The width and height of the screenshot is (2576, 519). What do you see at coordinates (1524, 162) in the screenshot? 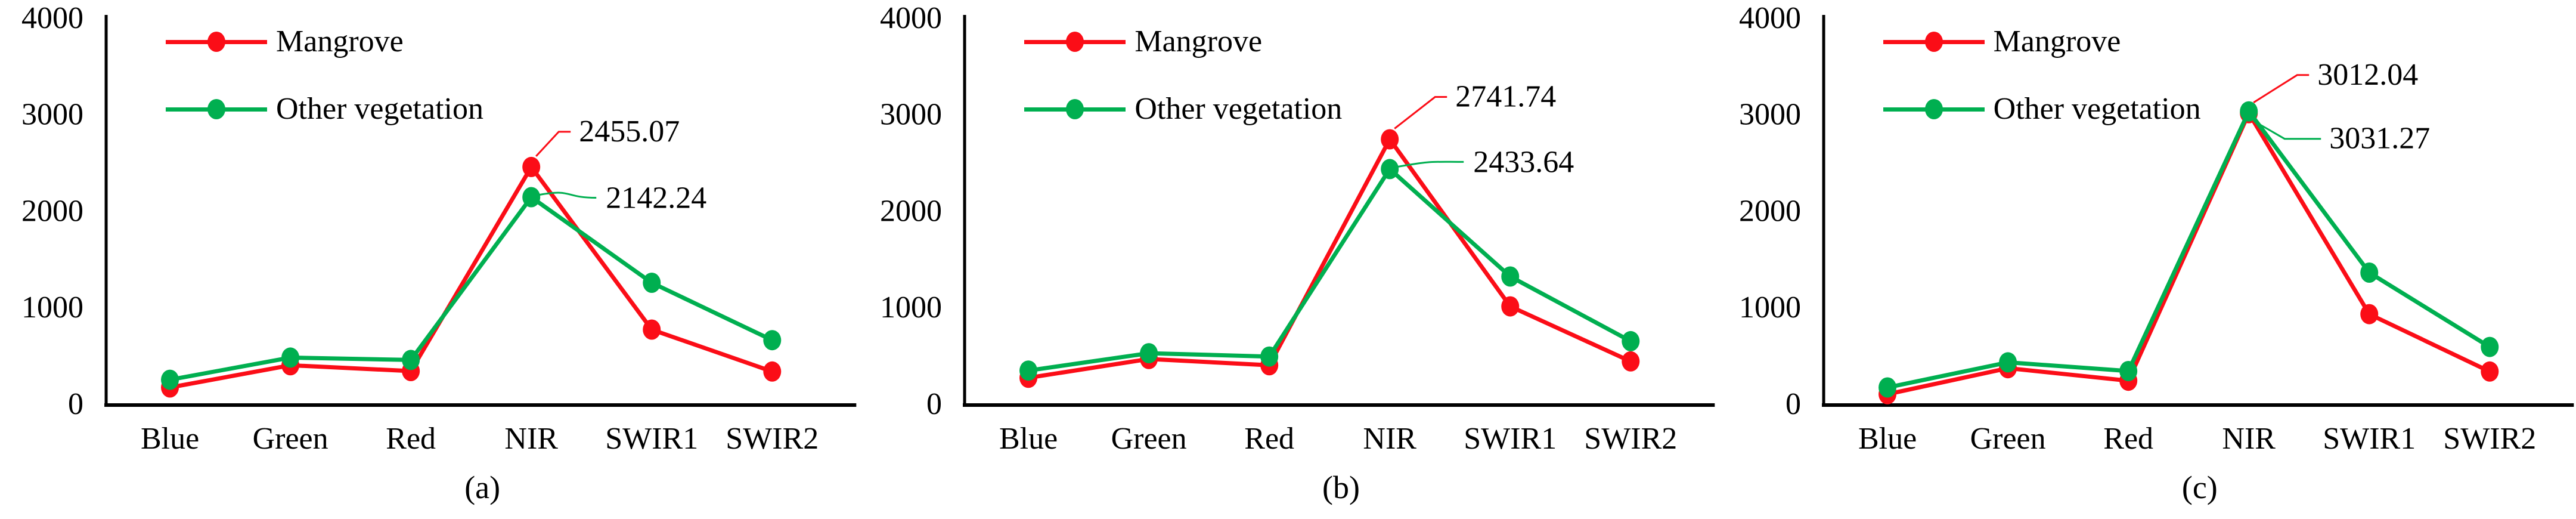
I see `annotation-value-label: 2433.64` at bounding box center [1524, 162].